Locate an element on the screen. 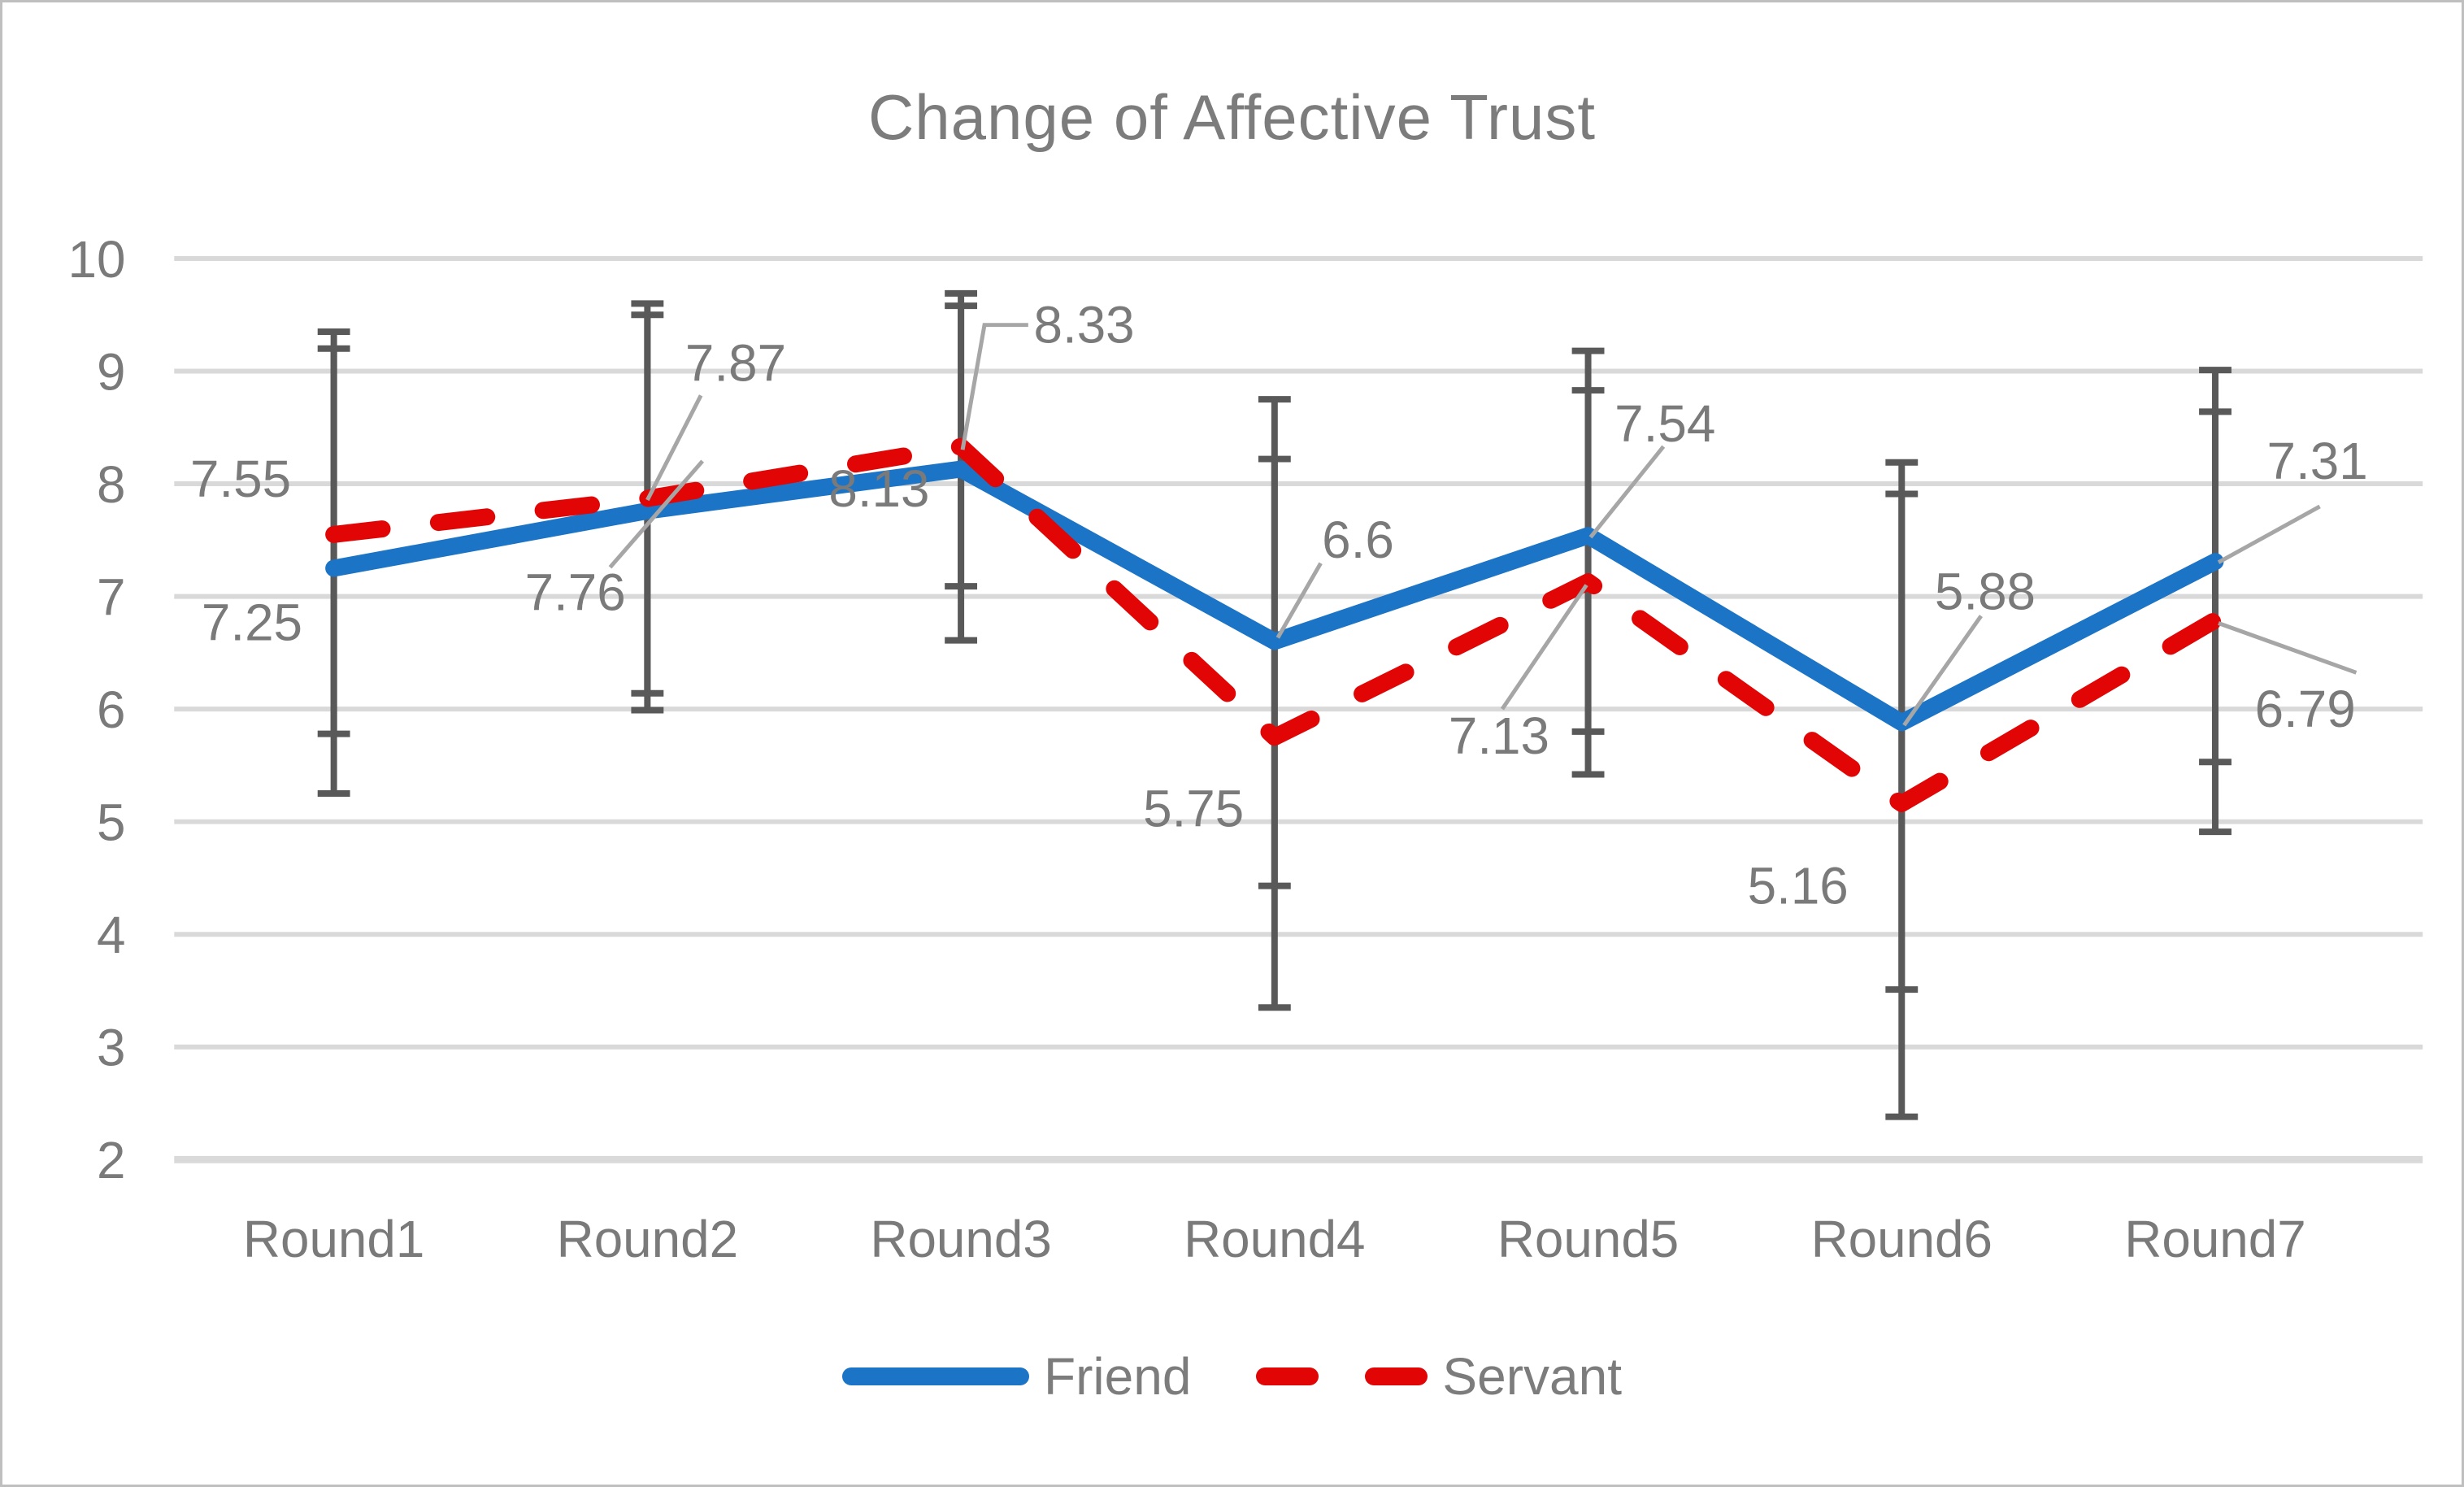 The height and width of the screenshot is (1487, 2464). y-axis-labels: 10 9 8 7 6 5 4 3 2 is located at coordinates (97, 709).